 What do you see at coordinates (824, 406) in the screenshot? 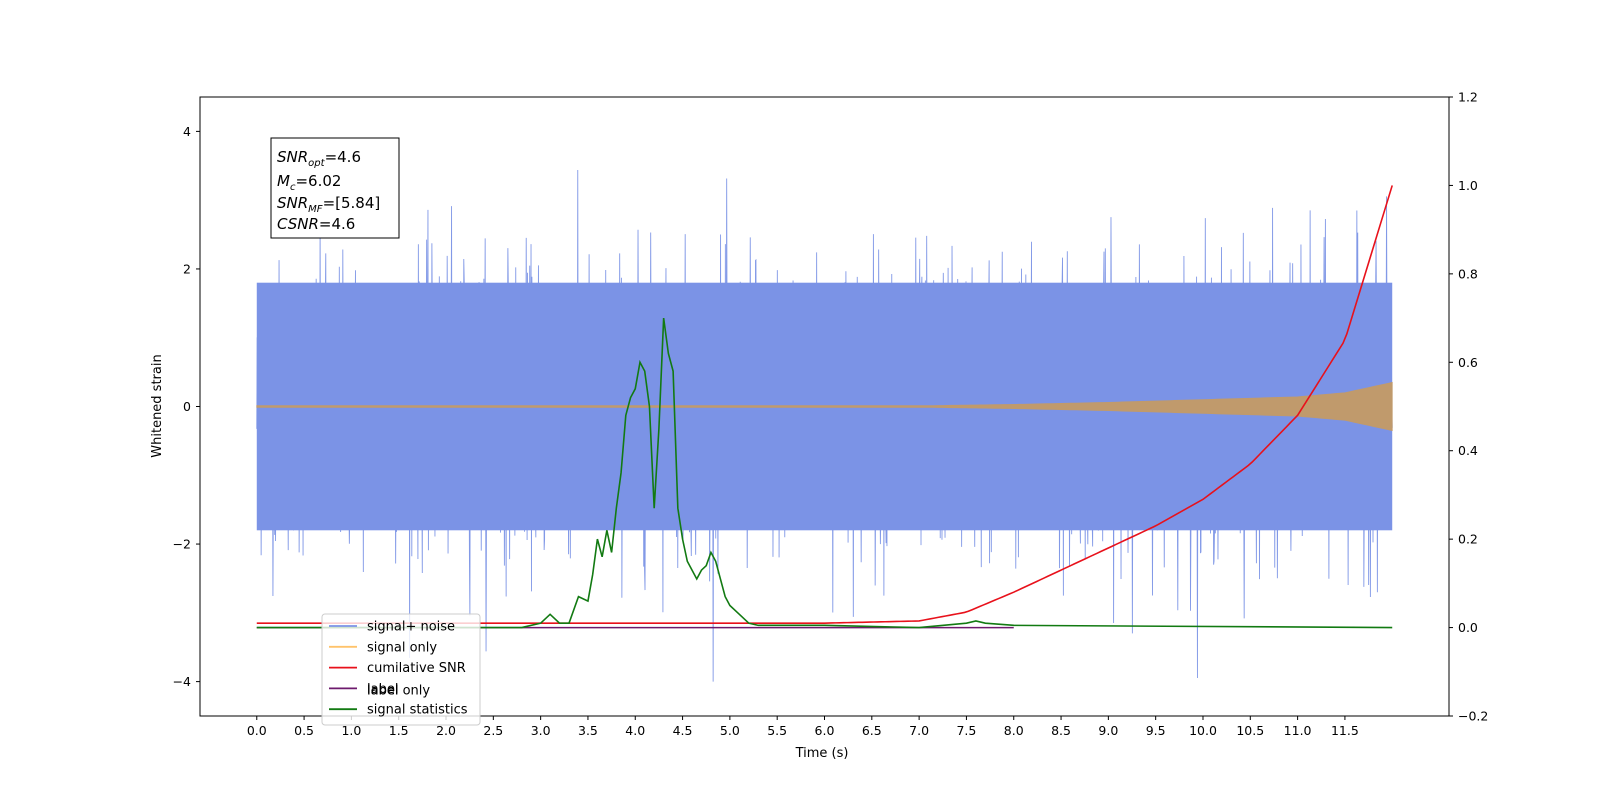
I see `series-signal-only` at bounding box center [824, 406].